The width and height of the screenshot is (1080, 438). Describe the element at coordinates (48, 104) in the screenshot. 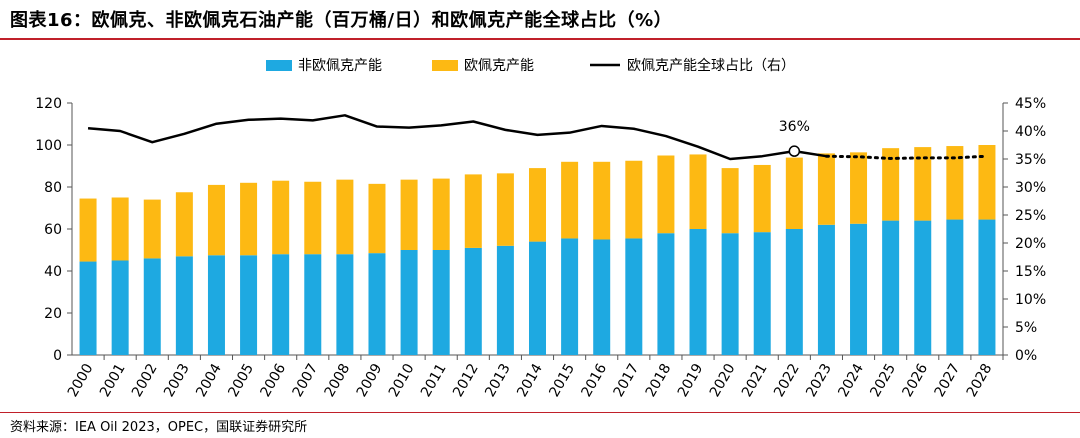

I see `y-left-tick-label: 120` at that location.